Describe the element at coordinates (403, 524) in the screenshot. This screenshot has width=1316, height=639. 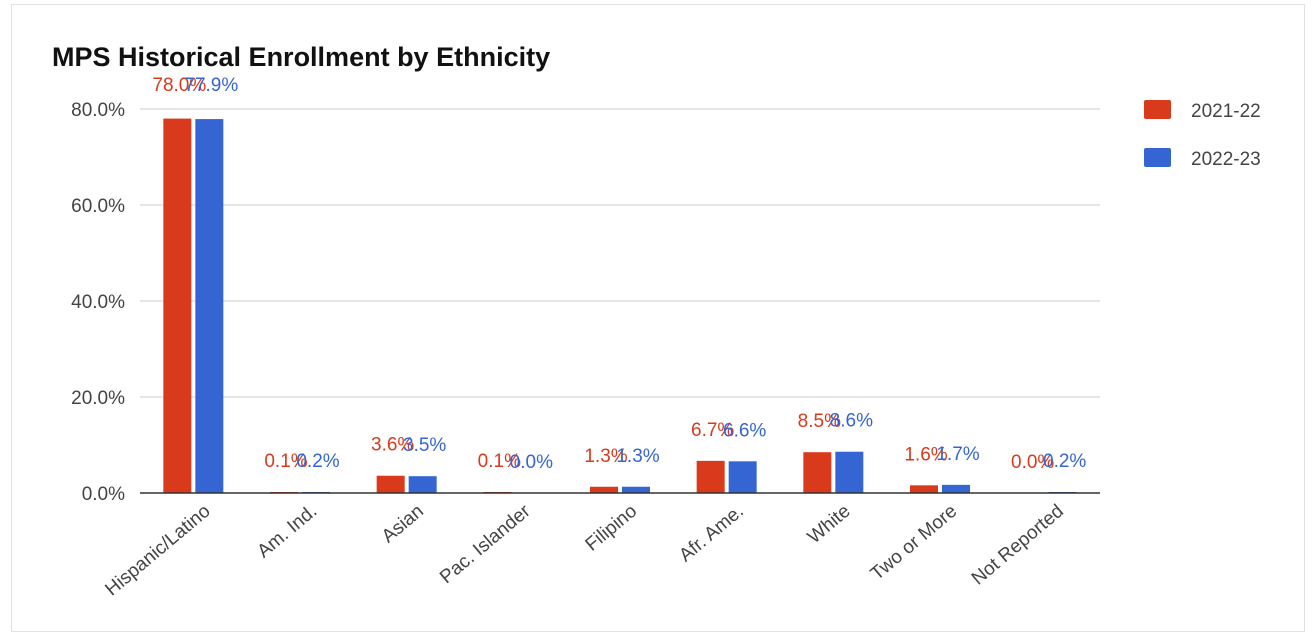
I see `category-label: Asian` at that location.